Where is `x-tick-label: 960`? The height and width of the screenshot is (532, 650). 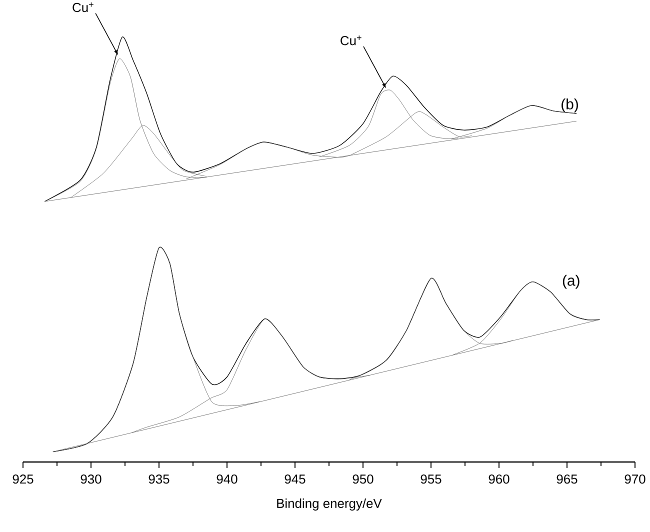 x-tick-label: 960 is located at coordinates (499, 479).